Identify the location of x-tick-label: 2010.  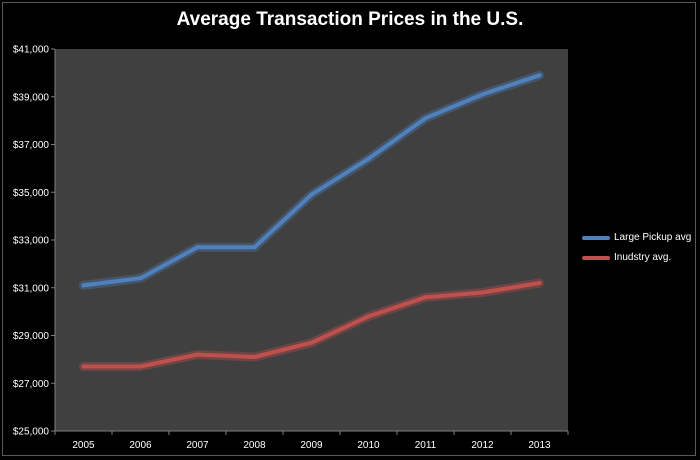
(368, 445).